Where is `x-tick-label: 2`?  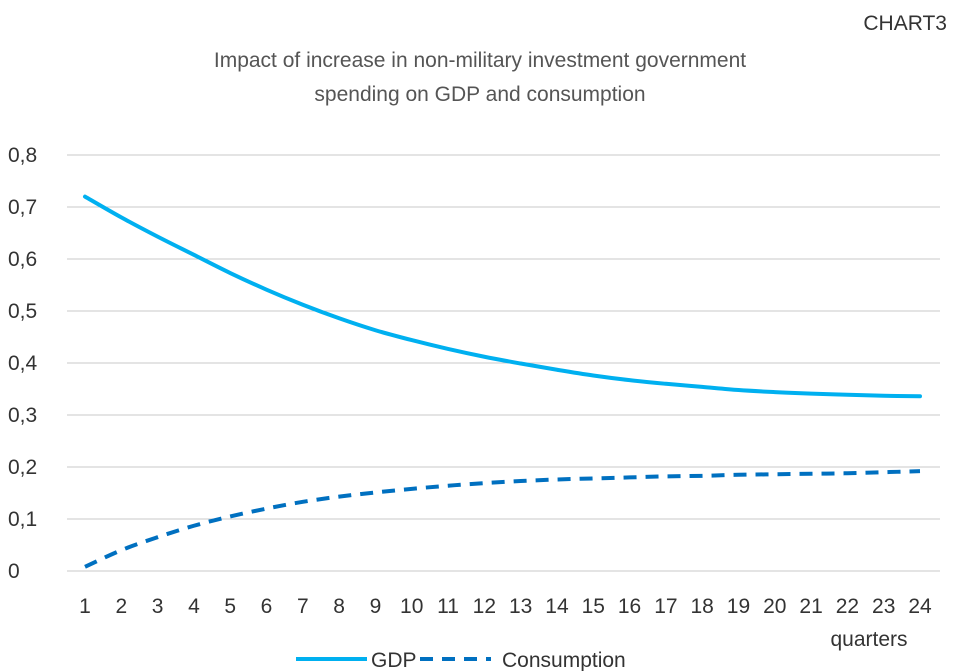 x-tick-label: 2 is located at coordinates (121, 606).